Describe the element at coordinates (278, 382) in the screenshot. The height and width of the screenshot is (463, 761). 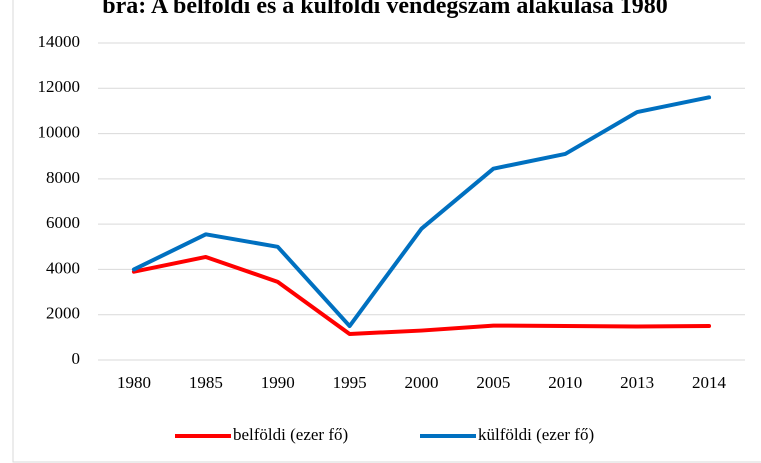
I see `x-tick-label: 1990` at that location.